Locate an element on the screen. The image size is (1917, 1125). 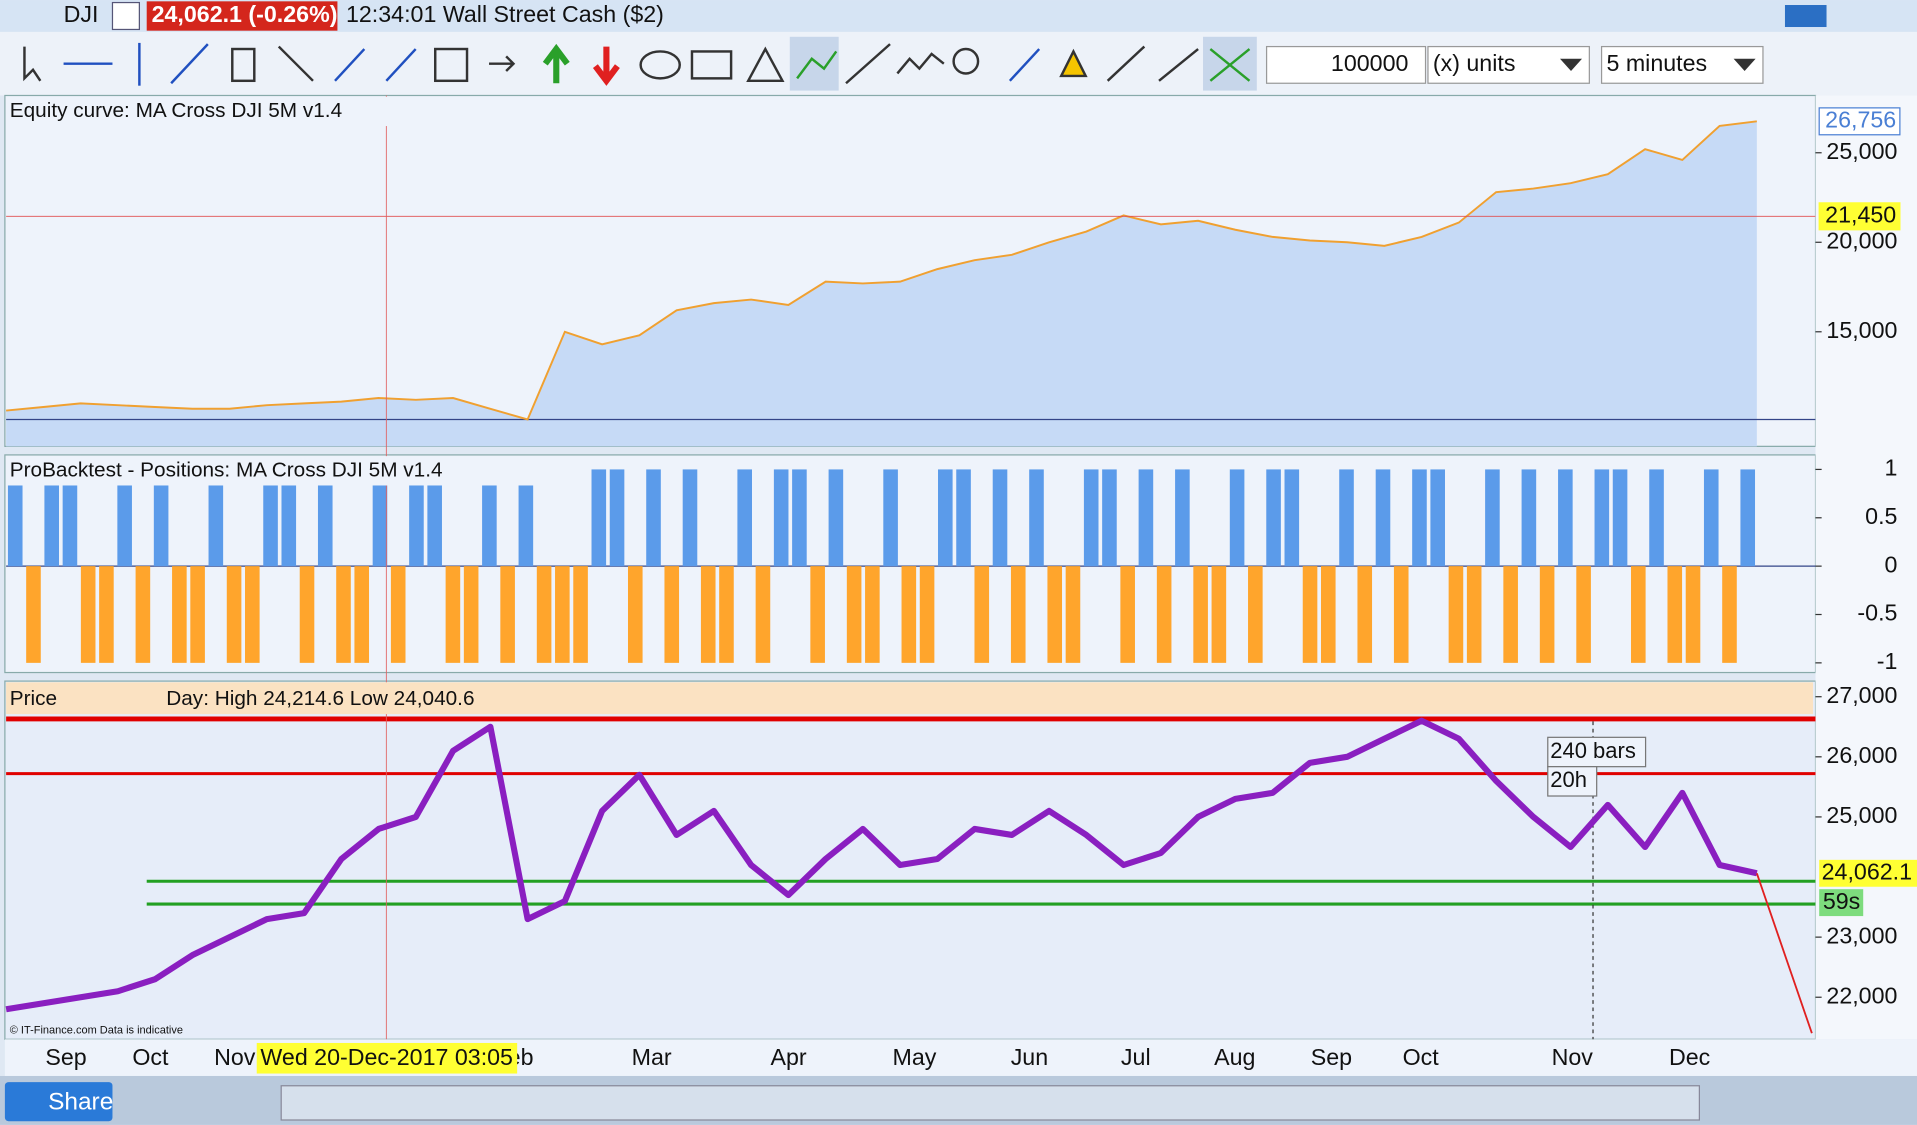
equity-header is located at coordinates (248, 111).